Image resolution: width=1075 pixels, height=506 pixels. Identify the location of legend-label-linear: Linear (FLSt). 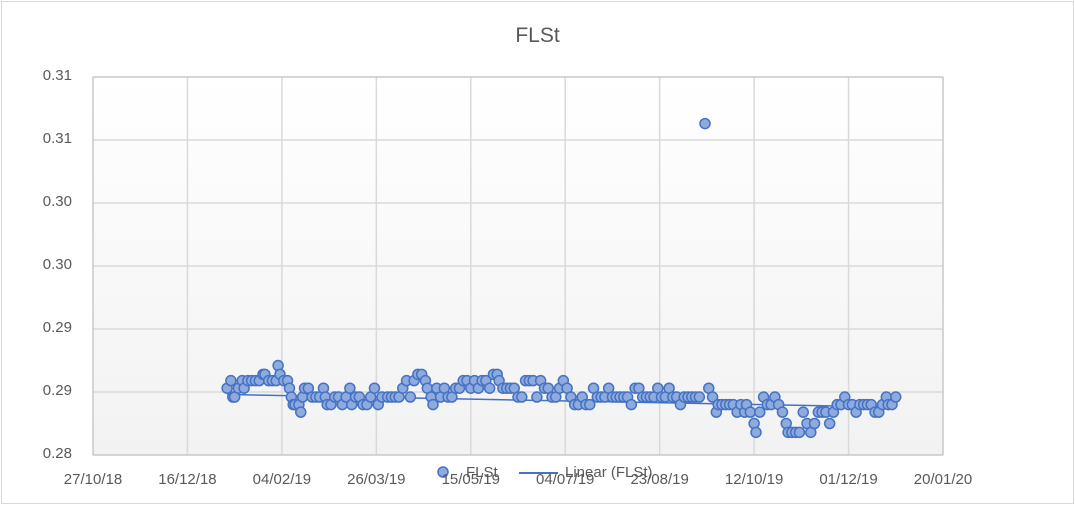
(609, 472).